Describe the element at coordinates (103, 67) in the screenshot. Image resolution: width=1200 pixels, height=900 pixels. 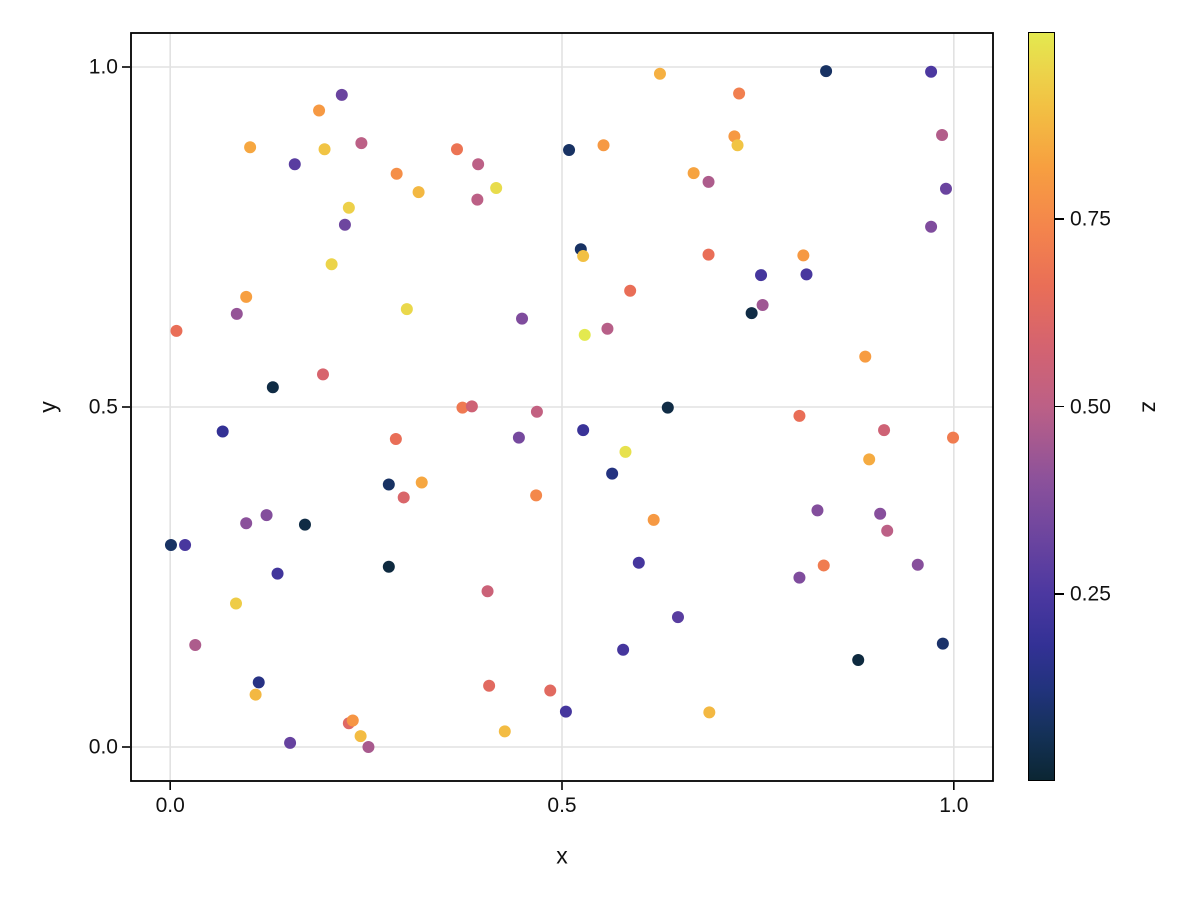
I see `y-axis-tick-label: 1.0` at that location.